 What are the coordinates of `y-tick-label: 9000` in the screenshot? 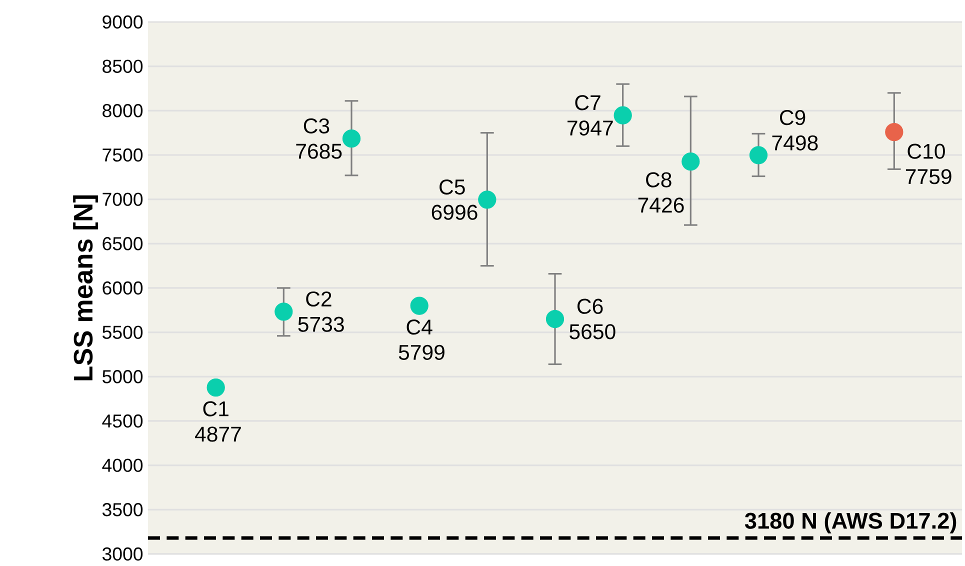 It's located at (122, 22).